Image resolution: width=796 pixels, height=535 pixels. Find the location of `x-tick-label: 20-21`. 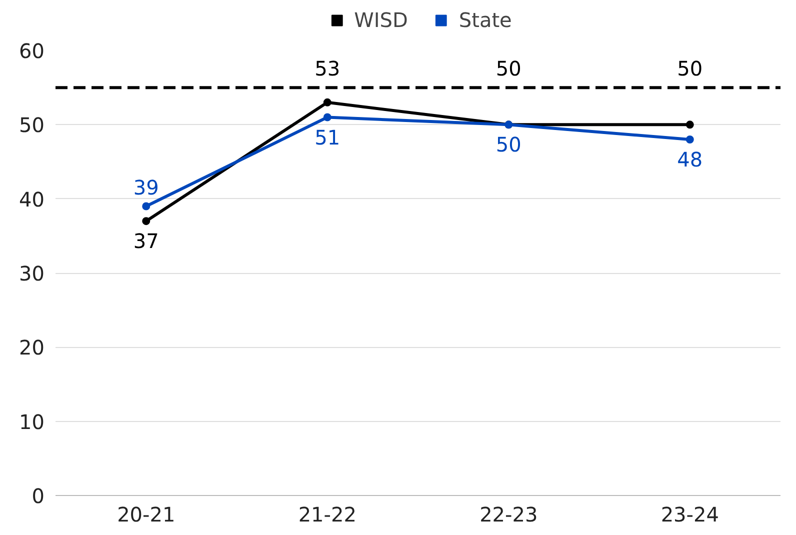

x-tick-label: 20-21 is located at coordinates (146, 514).